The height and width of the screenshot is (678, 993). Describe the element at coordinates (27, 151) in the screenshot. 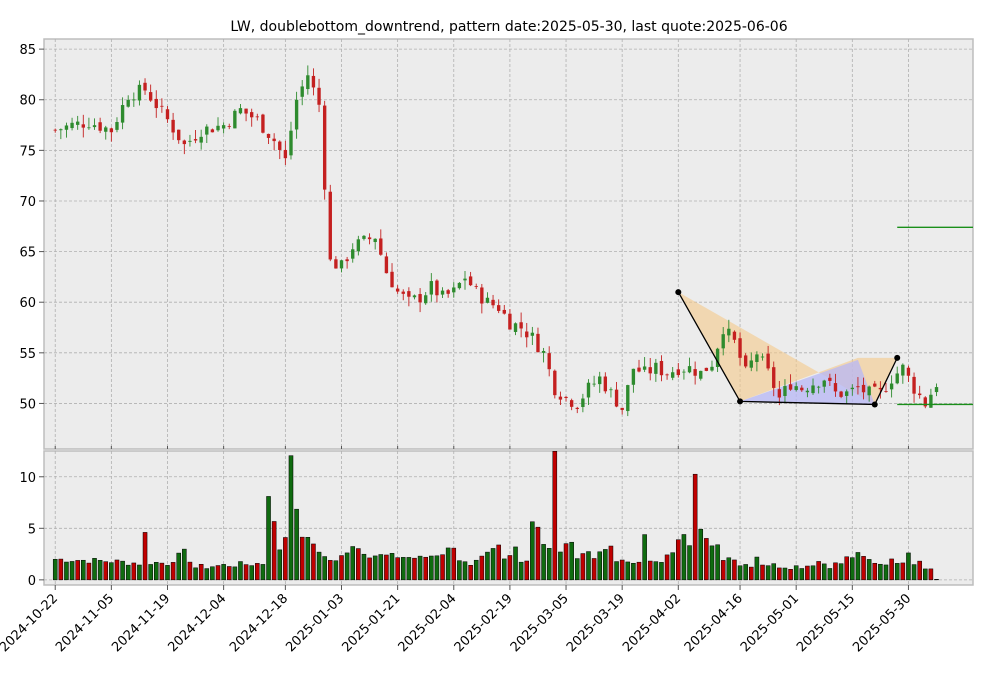

I see `price-y-tick-label: 75` at that location.